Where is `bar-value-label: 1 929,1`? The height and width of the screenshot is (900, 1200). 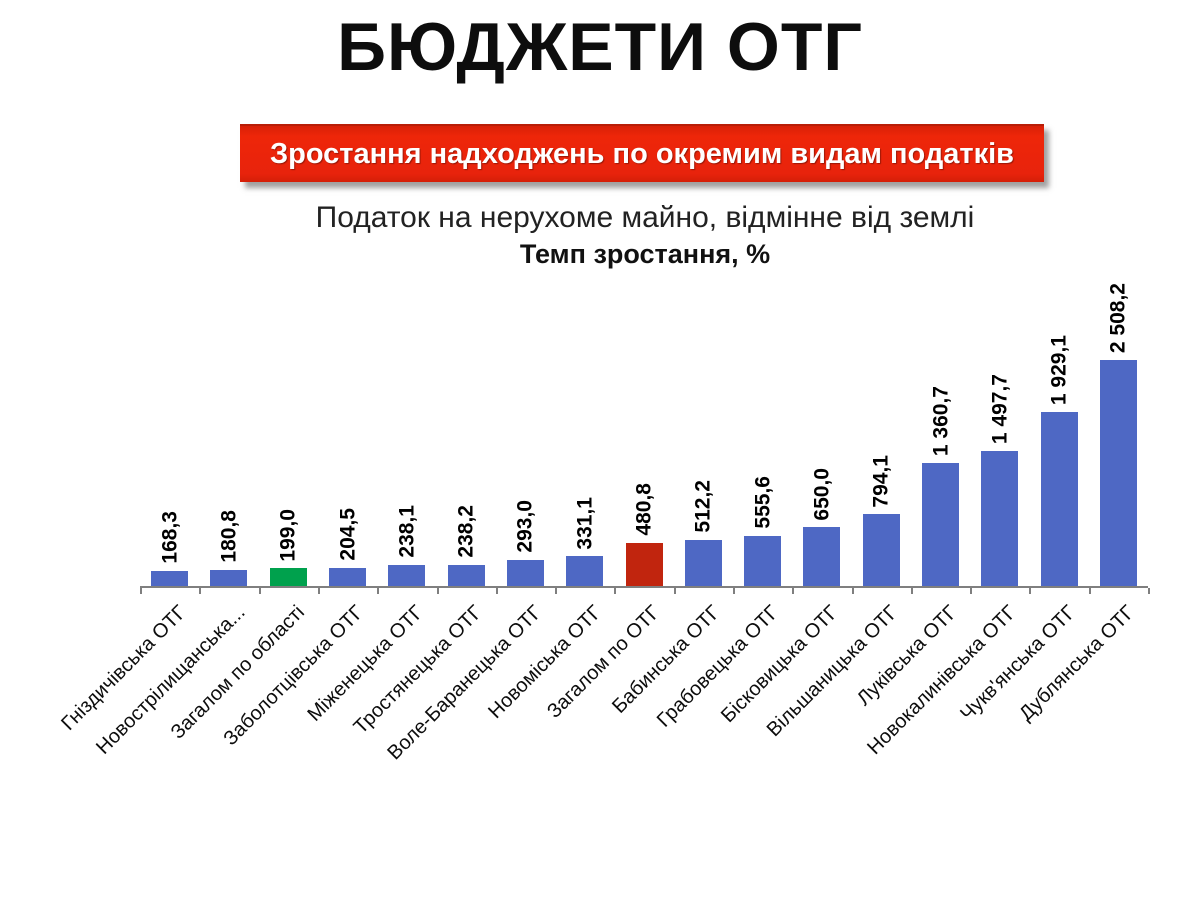
bar-value-label: 1 929,1 is located at coordinates (1059, 370).